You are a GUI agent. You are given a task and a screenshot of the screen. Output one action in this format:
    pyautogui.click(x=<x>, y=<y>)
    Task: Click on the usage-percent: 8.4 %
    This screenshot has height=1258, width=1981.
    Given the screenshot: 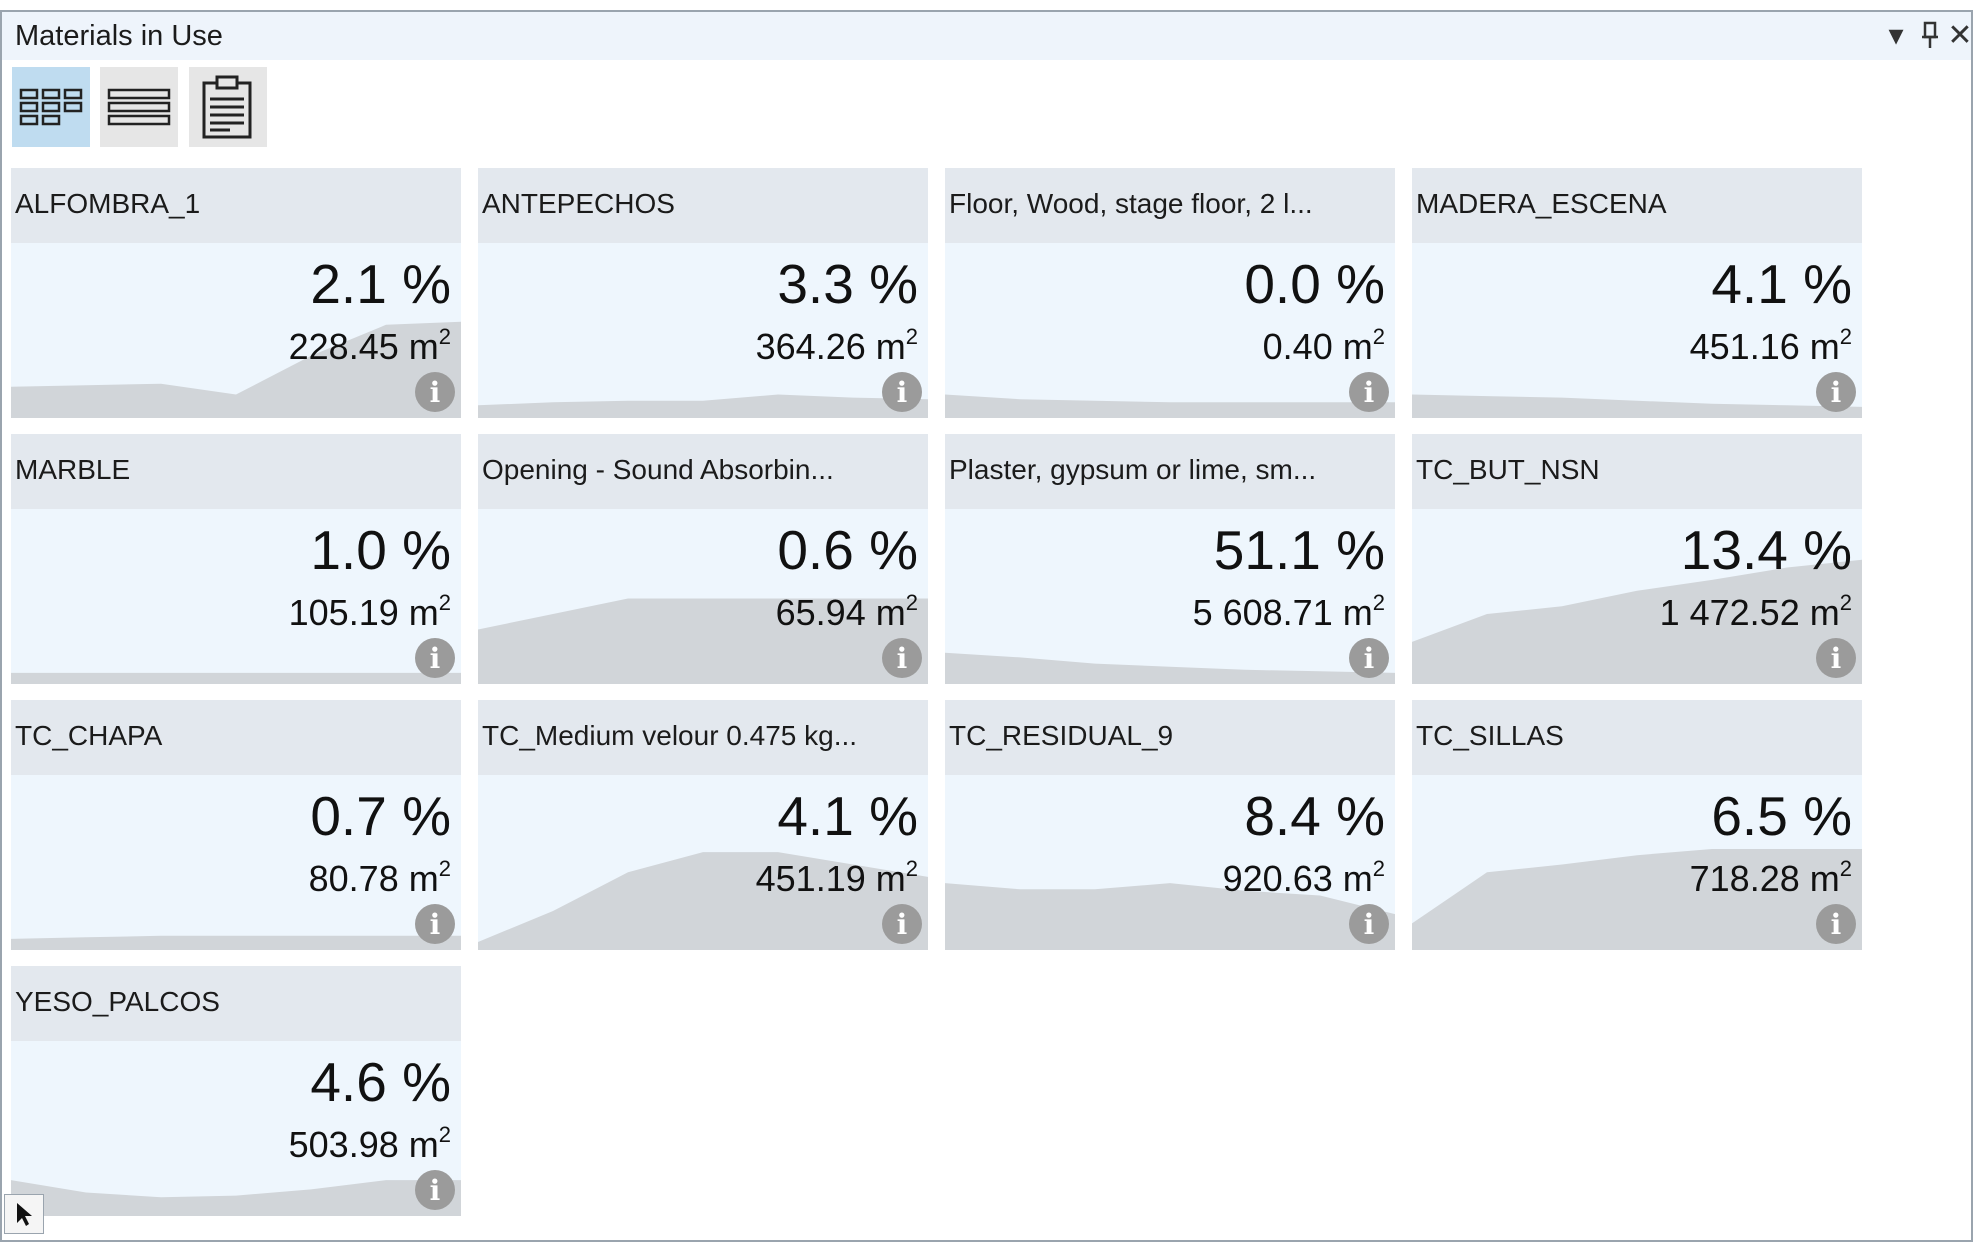 What is the action you would take?
    pyautogui.click(x=1314, y=816)
    